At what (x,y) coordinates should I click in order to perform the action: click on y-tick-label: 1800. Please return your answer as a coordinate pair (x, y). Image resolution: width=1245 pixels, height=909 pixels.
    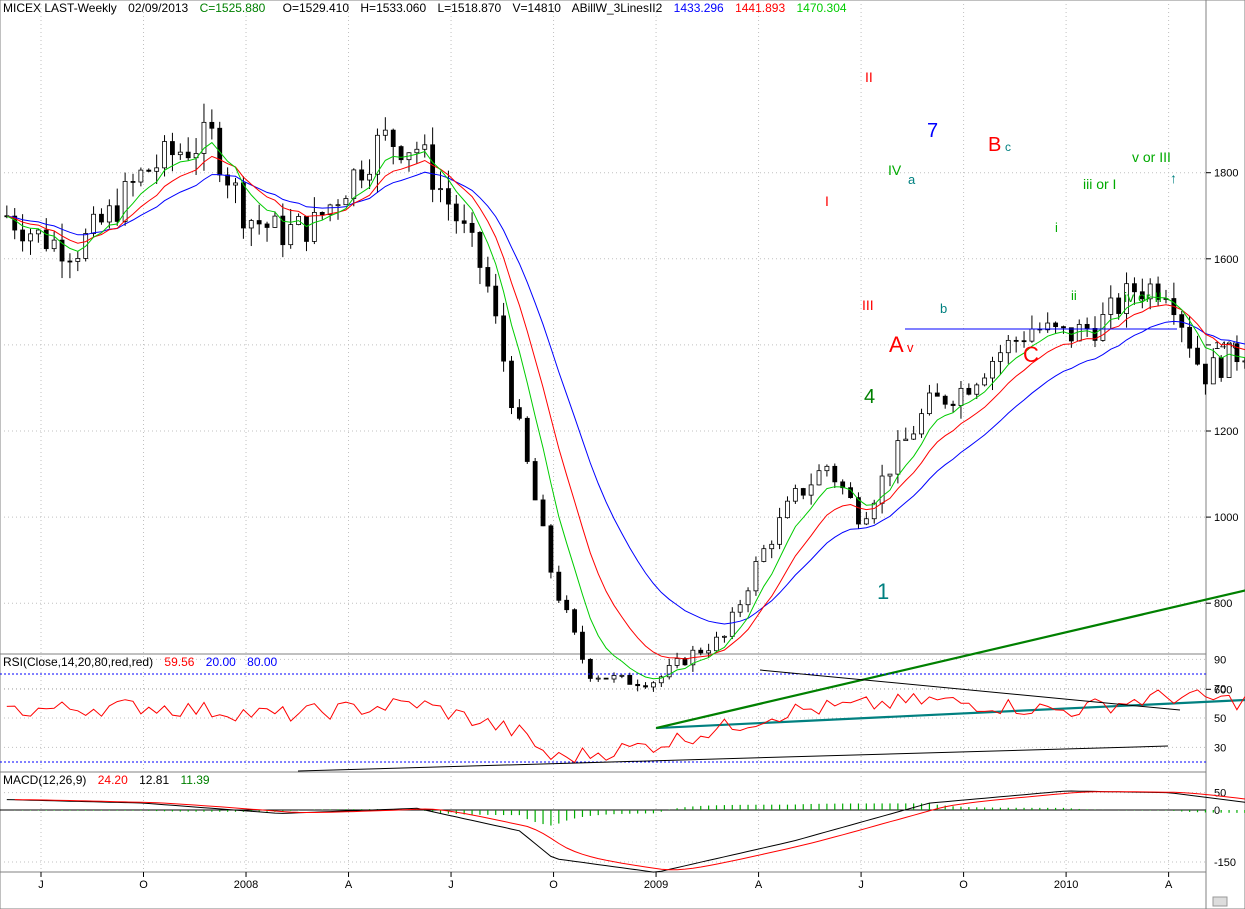
    Looking at the image, I should click on (1226, 174).